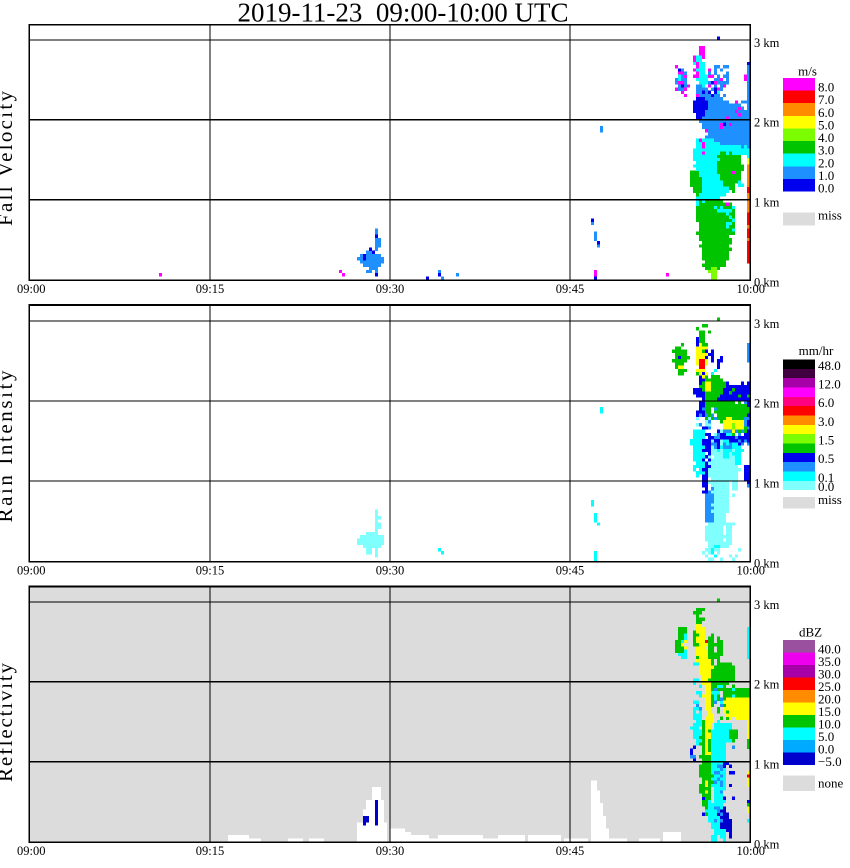 Image resolution: width=850 pixels, height=868 pixels. What do you see at coordinates (816, 350) in the screenshot?
I see `svg-text: mm/hr` at bounding box center [816, 350].